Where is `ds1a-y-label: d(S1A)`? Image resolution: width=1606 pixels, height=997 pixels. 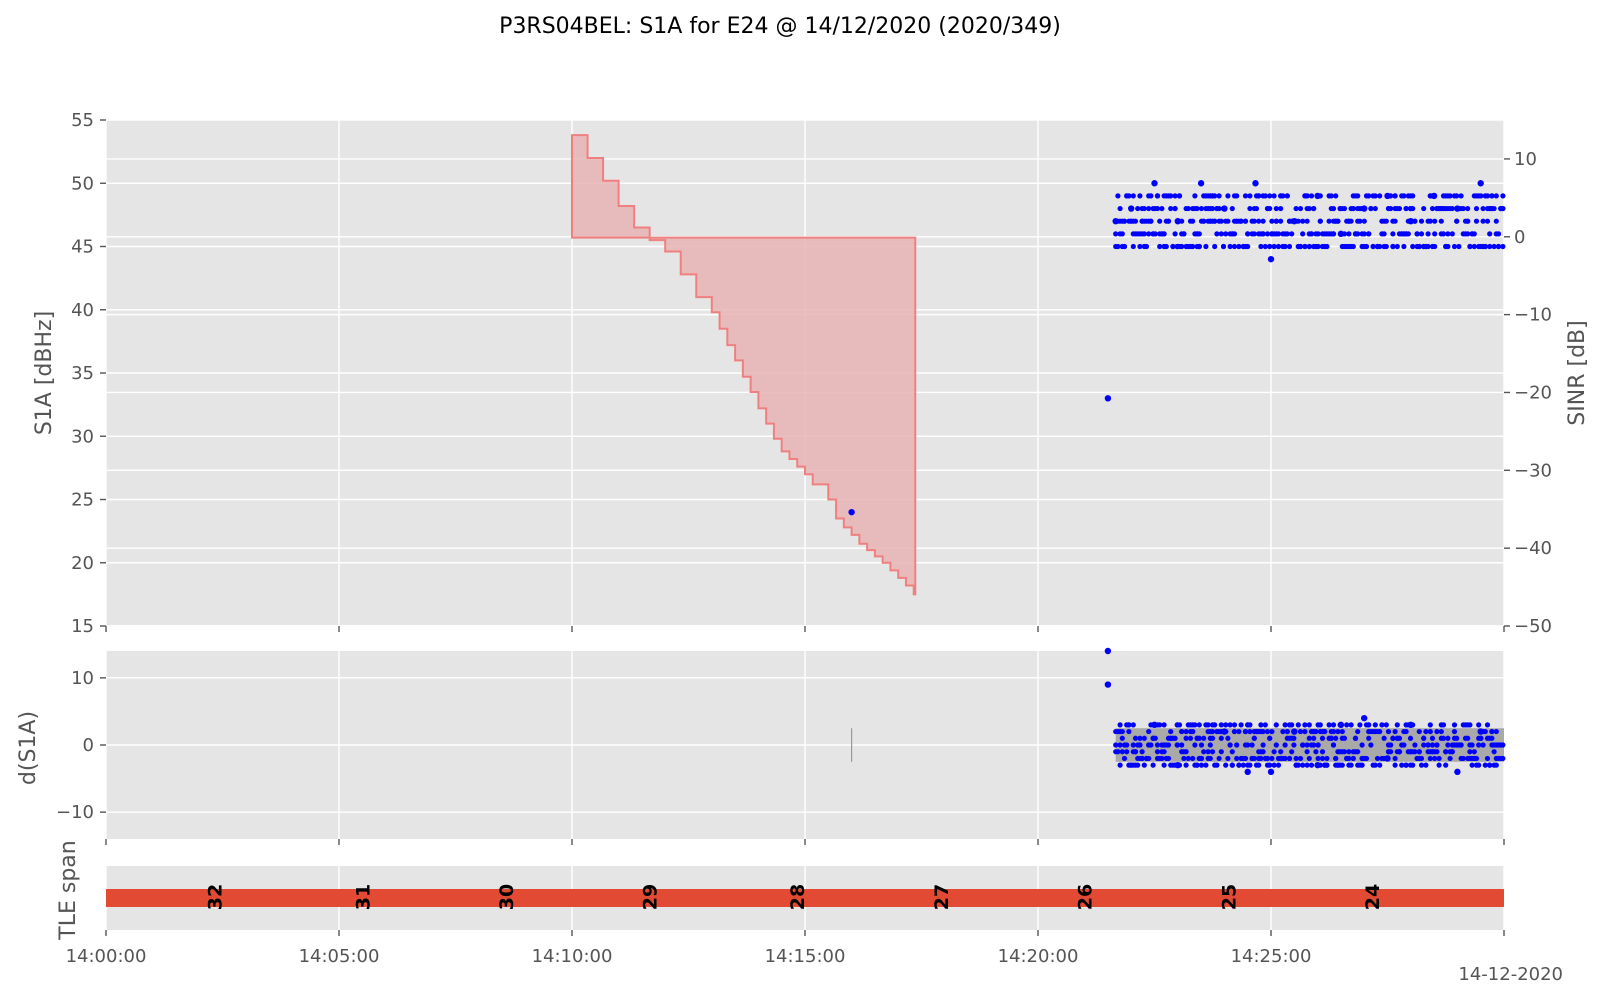 ds1a-y-label: d(S1A) is located at coordinates (28, 748).